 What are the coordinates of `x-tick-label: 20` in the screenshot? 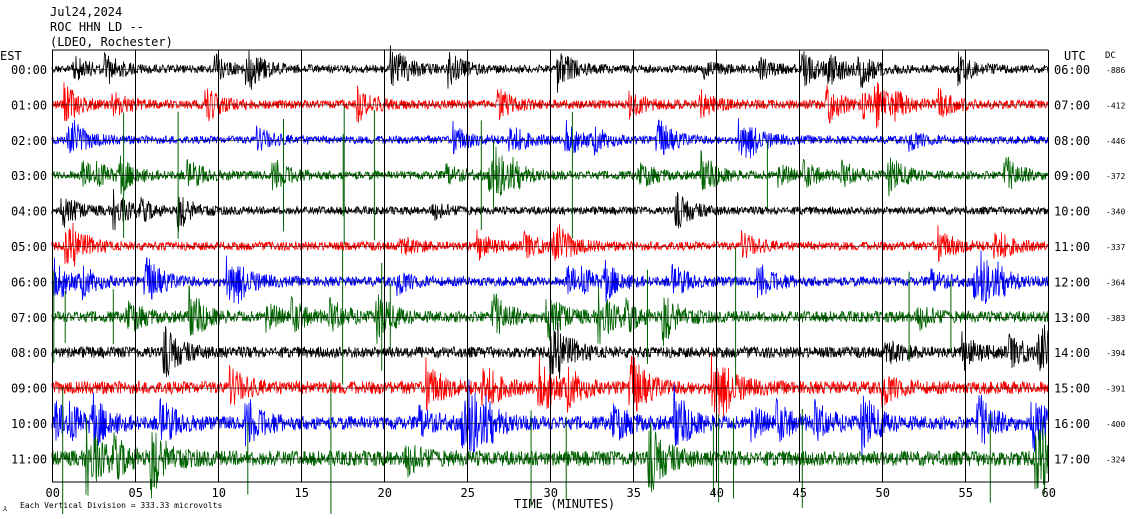 It's located at (385, 493).